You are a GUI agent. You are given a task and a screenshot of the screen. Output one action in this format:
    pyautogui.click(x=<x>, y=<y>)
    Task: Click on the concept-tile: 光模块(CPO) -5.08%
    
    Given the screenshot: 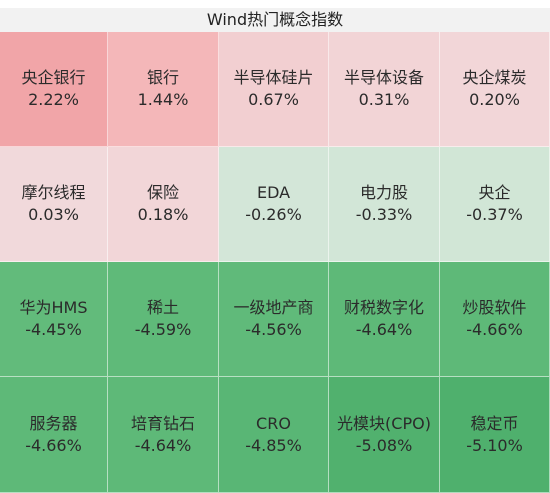 What is the action you would take?
    pyautogui.click(x=384, y=435)
    